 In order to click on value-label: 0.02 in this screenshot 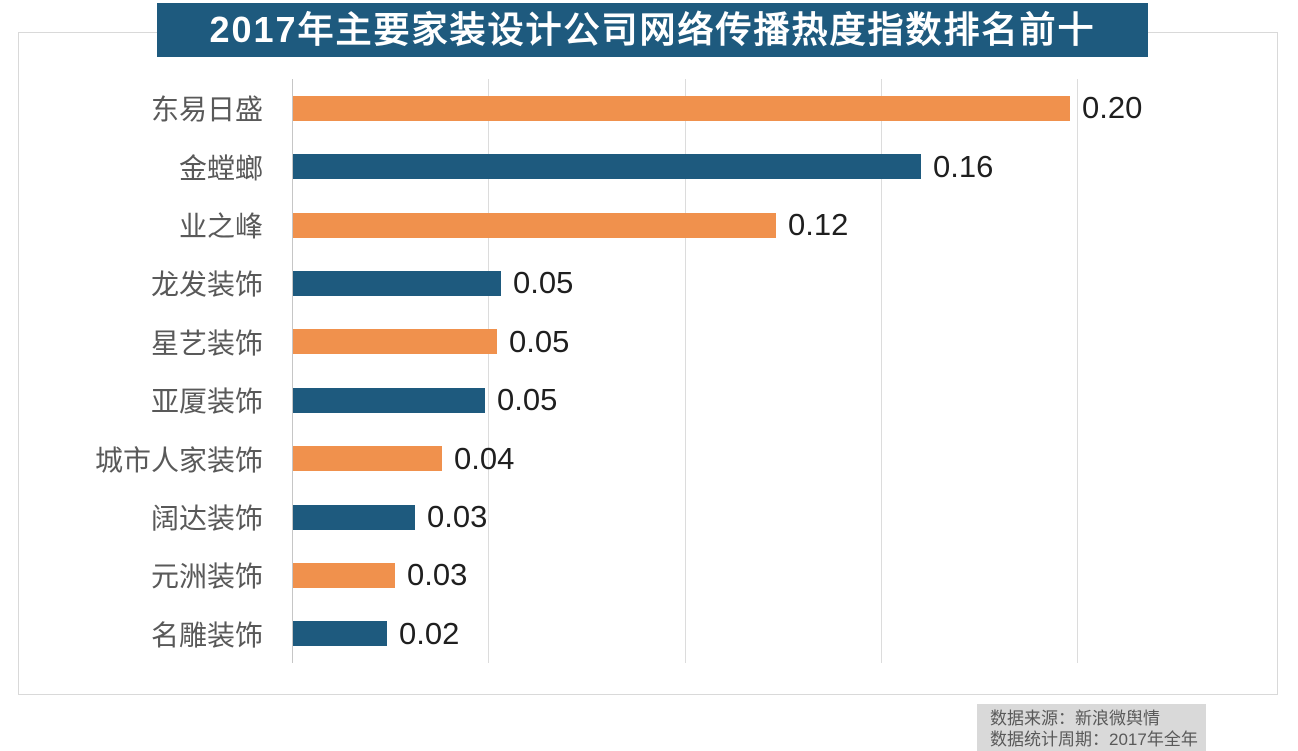, I will do `click(429, 633)`.